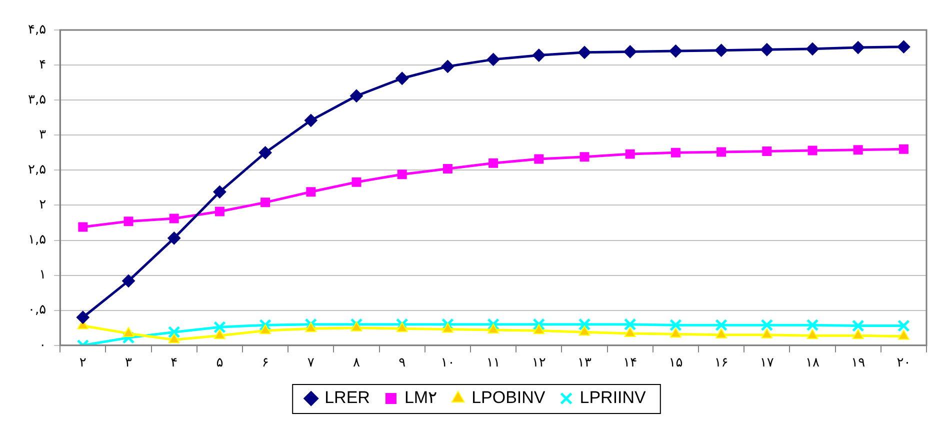 This screenshot has width=936, height=421. I want to click on x-tick-label: ۱۷, so click(767, 363).